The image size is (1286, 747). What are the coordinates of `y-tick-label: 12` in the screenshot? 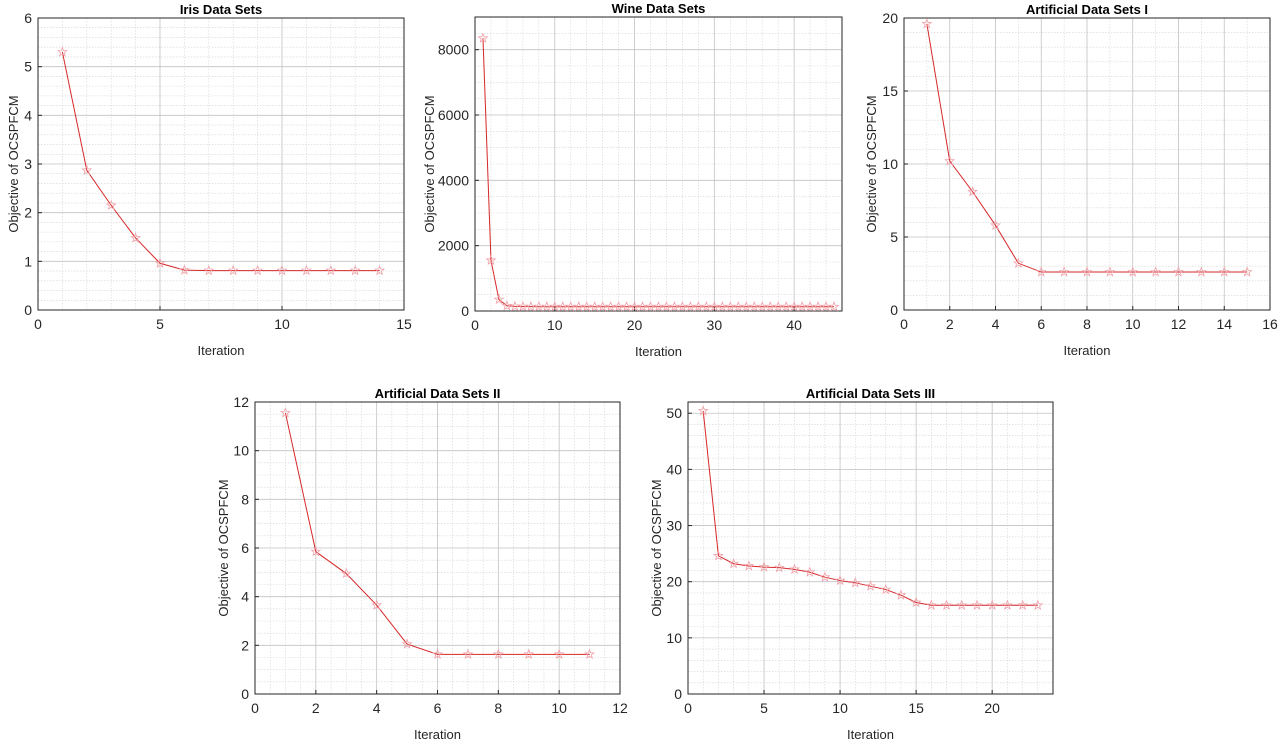 It's located at (241, 402).